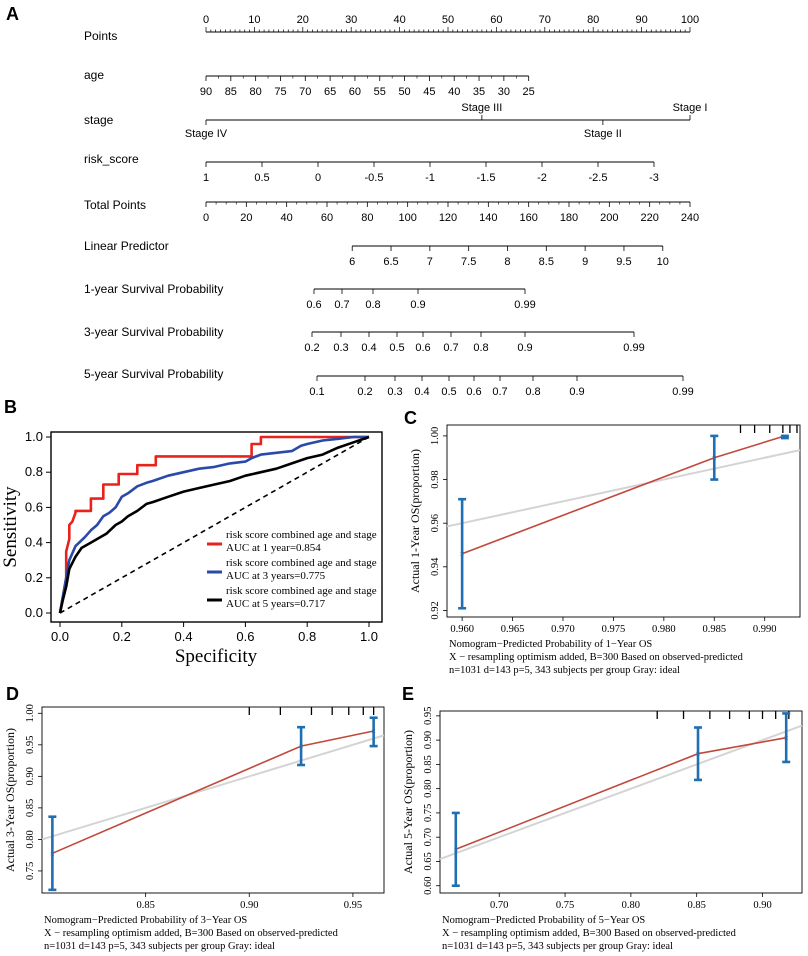  I want to click on nomogram-tick-label: 65, so click(330, 92).